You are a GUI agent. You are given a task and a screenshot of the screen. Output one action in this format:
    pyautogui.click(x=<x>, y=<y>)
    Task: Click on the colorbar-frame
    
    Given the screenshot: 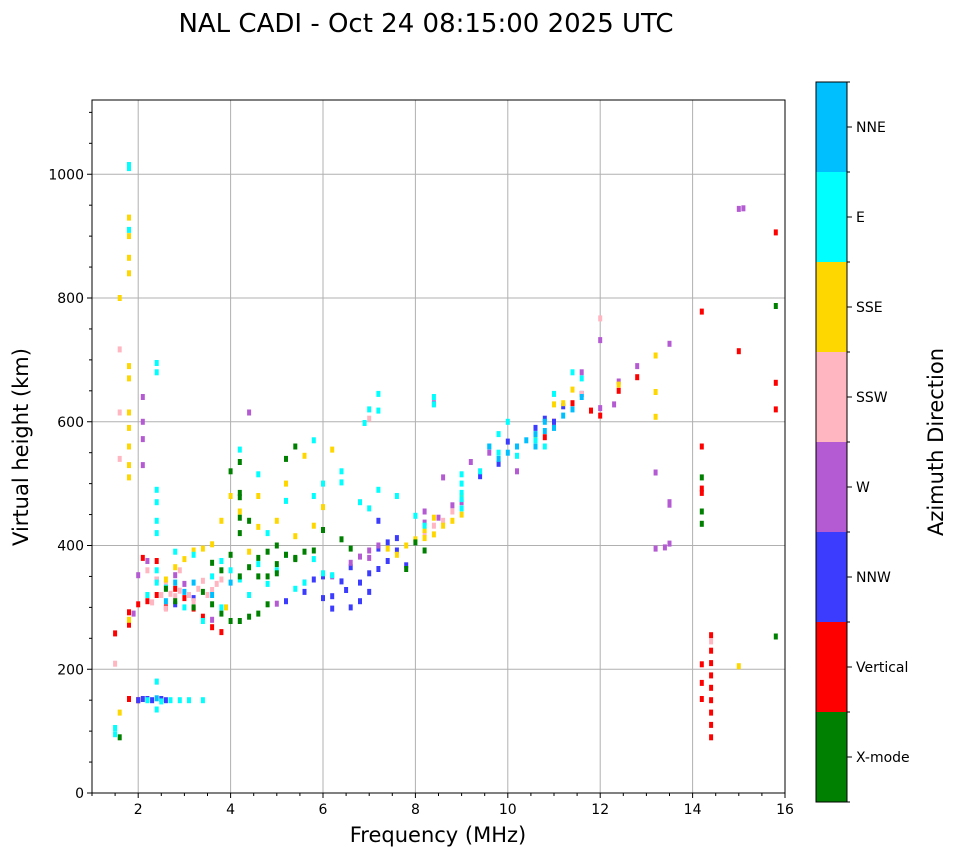 What is the action you would take?
    pyautogui.click(x=831, y=442)
    